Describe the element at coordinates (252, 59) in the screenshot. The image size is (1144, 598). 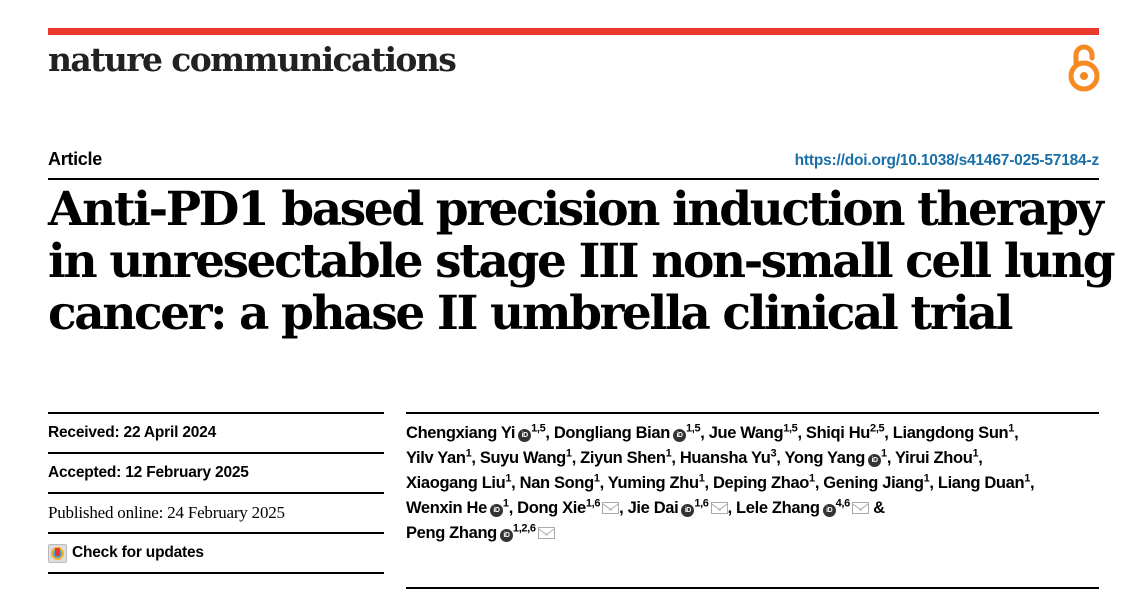
I see `journal-logo: nature communications` at that location.